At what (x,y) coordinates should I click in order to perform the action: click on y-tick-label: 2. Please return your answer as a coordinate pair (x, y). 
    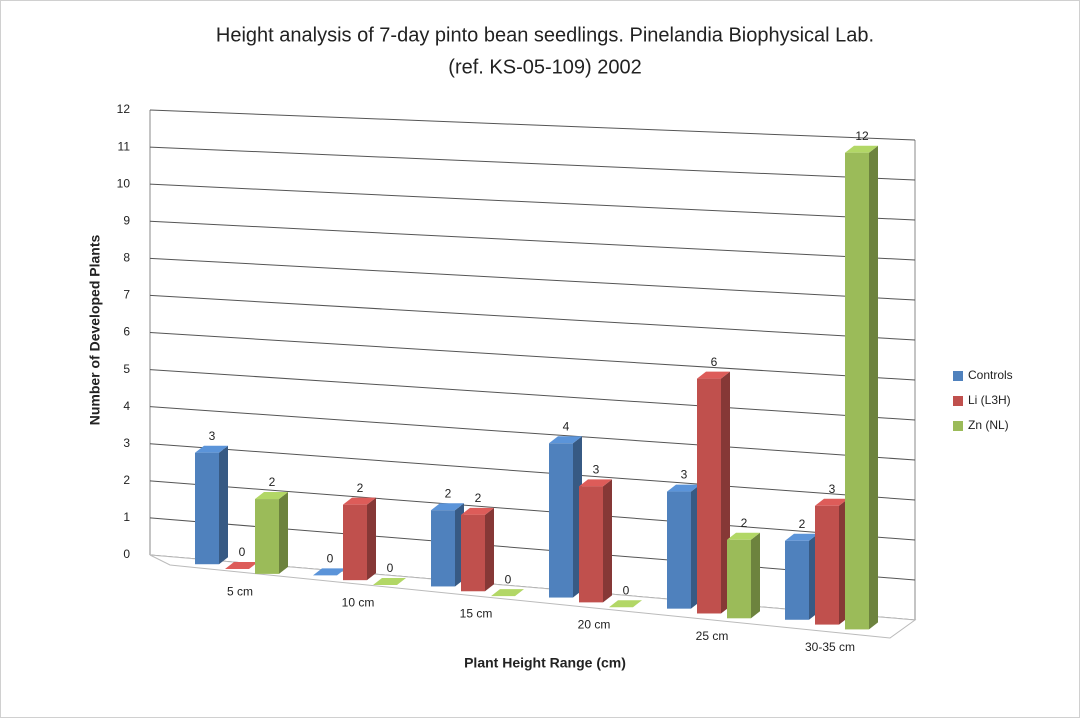
    Looking at the image, I should click on (126, 480).